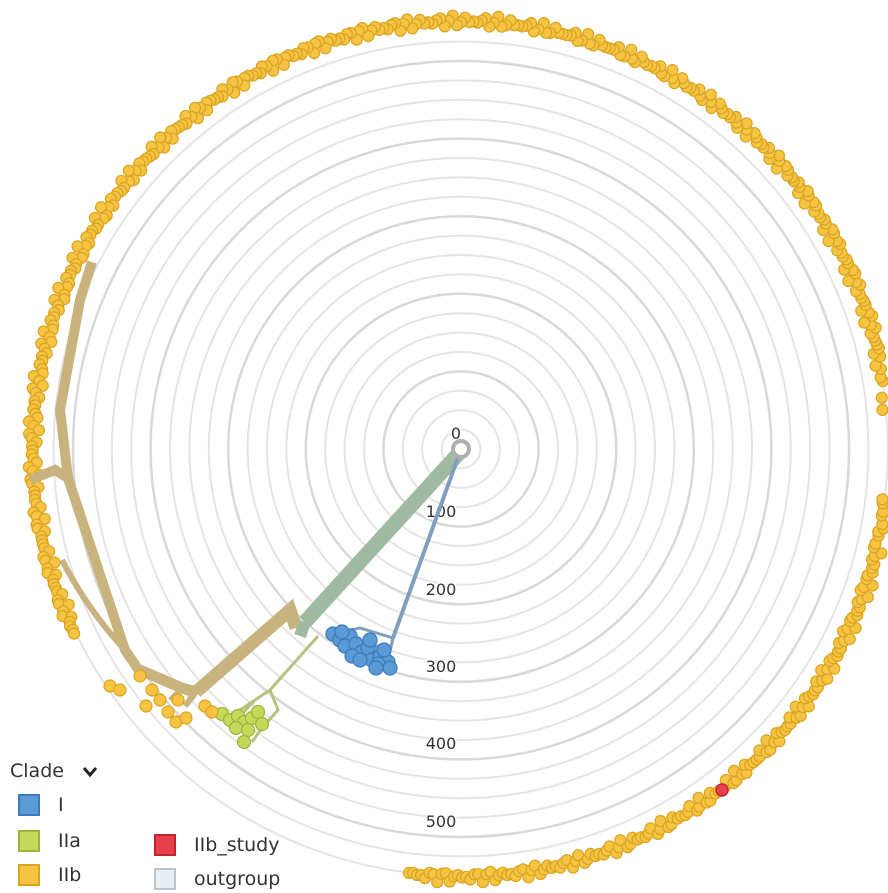 The width and height of the screenshot is (888, 893). Describe the element at coordinates (165, 879) in the screenshot. I see `legend-swatch-outgroup` at that location.